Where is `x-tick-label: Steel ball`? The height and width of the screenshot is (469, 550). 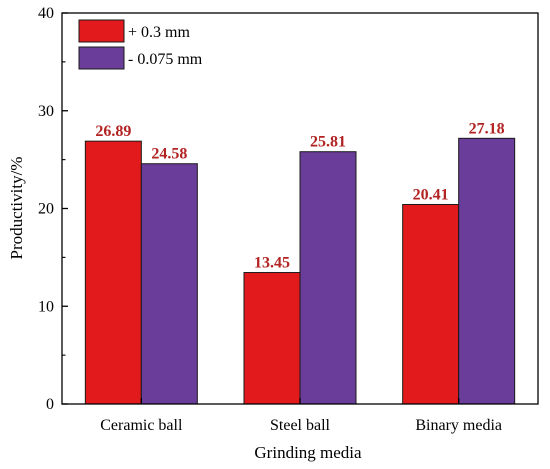
x-tick-label: Steel ball is located at coordinates (300, 425).